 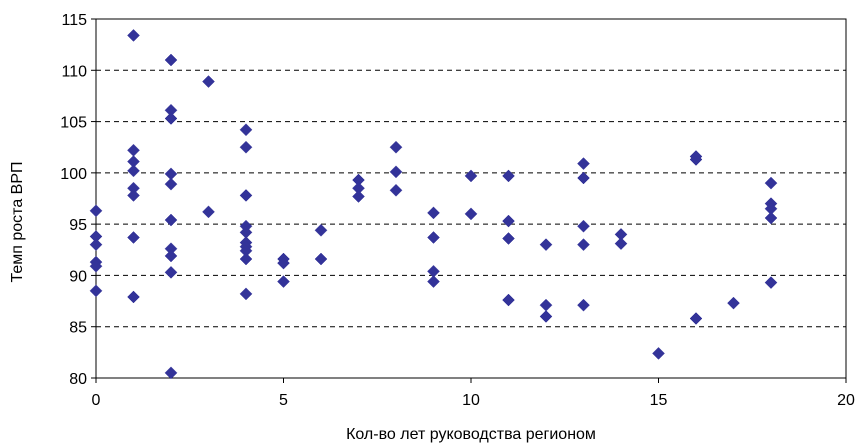 What do you see at coordinates (74, 71) in the screenshot?
I see `y-tick-label: 110` at bounding box center [74, 71].